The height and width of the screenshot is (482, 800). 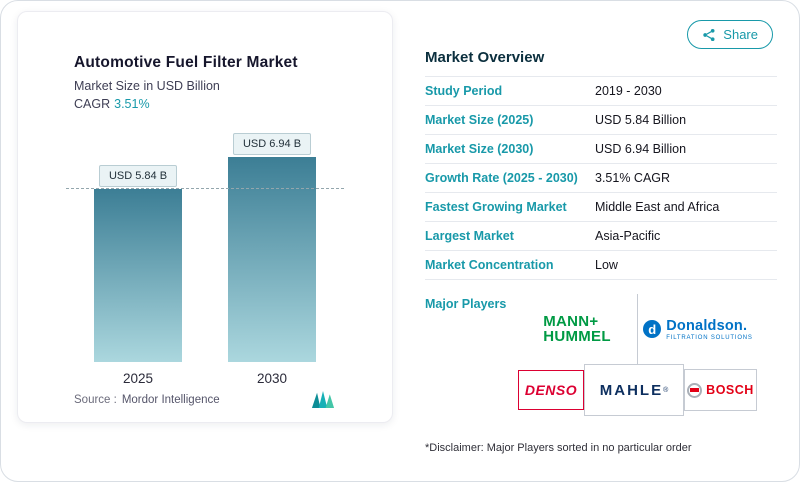 I want to click on source-row: Source : Mordor Intelligence, so click(x=205, y=399).